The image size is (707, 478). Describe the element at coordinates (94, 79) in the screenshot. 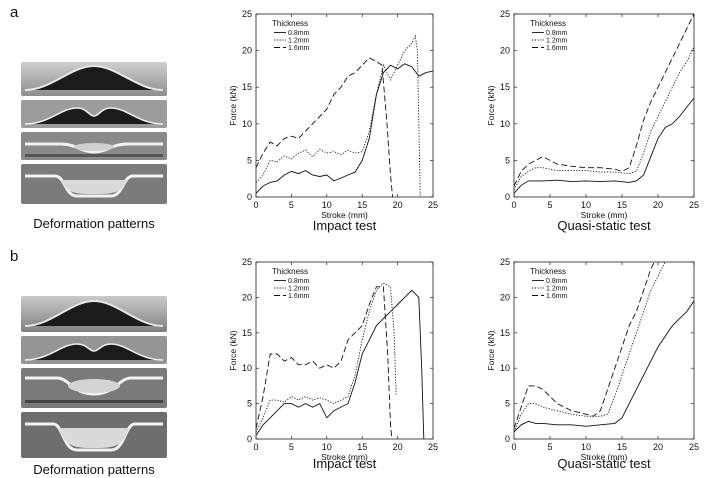

I see `photo-a1` at that location.